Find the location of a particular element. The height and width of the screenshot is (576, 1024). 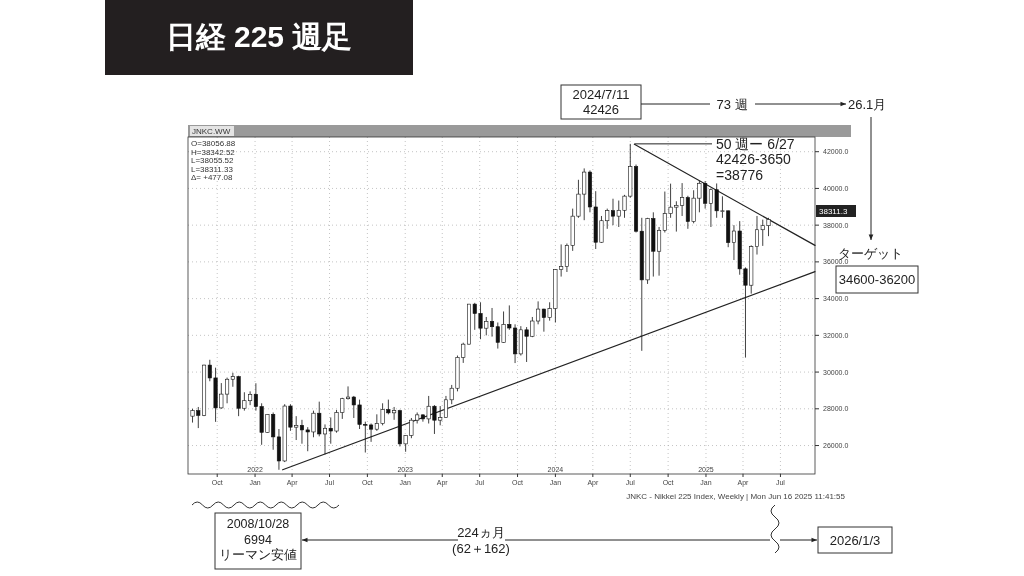

annotation: L=38311.33 is located at coordinates (212, 169).